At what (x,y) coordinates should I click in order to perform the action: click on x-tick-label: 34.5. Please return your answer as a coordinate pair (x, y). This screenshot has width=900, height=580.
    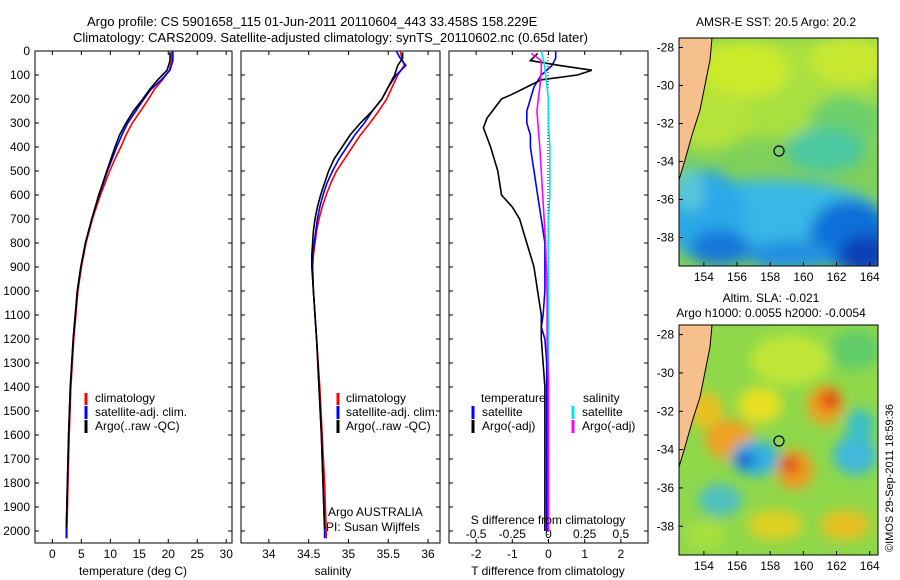
    Looking at the image, I should click on (309, 554).